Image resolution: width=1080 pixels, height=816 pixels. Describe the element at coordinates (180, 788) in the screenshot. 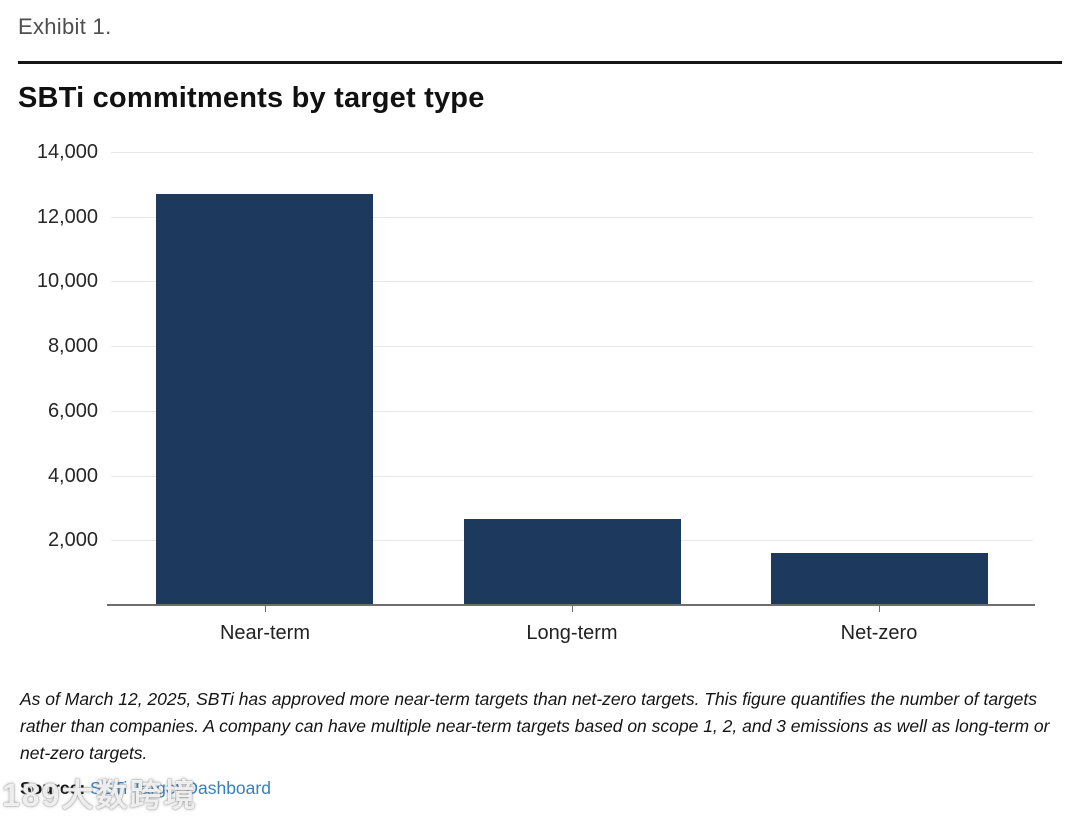

I see `source-link: SBTi Target Dashboard` at that location.